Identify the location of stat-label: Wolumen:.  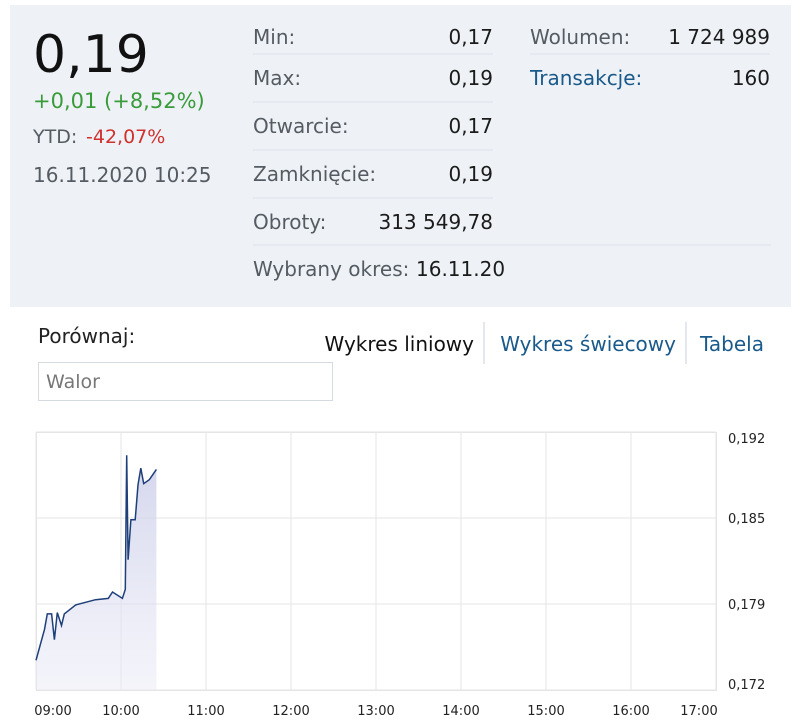
(580, 37).